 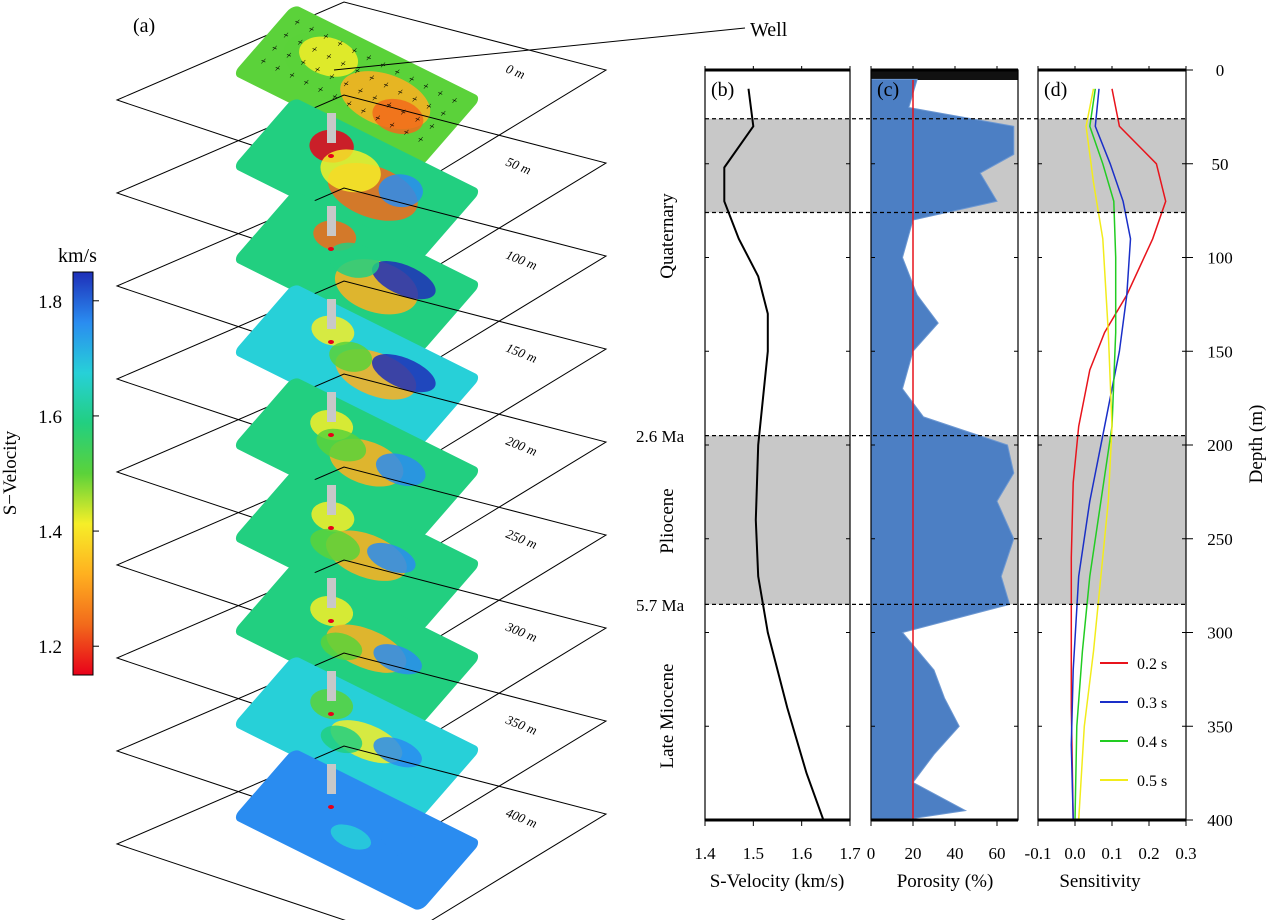 I want to click on legend-entry: 0.3 s, so click(x=1152, y=703).